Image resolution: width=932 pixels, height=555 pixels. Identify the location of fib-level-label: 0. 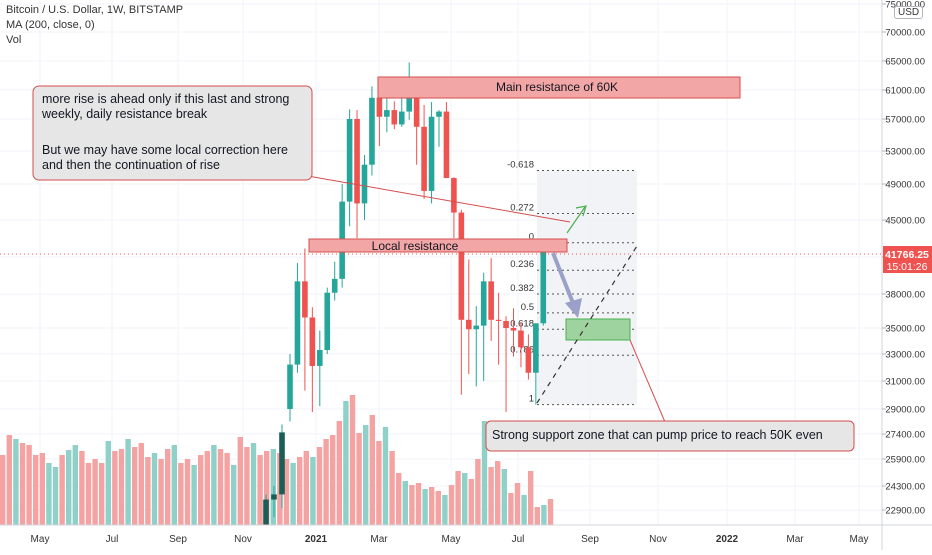
(531, 237).